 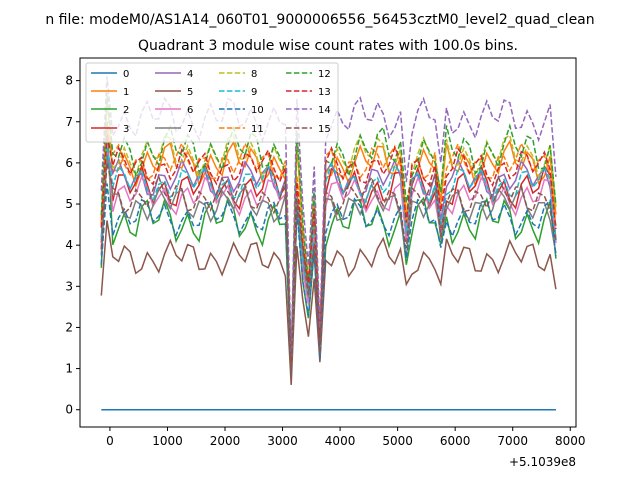 I want to click on x-tick-label: 2000, so click(x=225, y=441).